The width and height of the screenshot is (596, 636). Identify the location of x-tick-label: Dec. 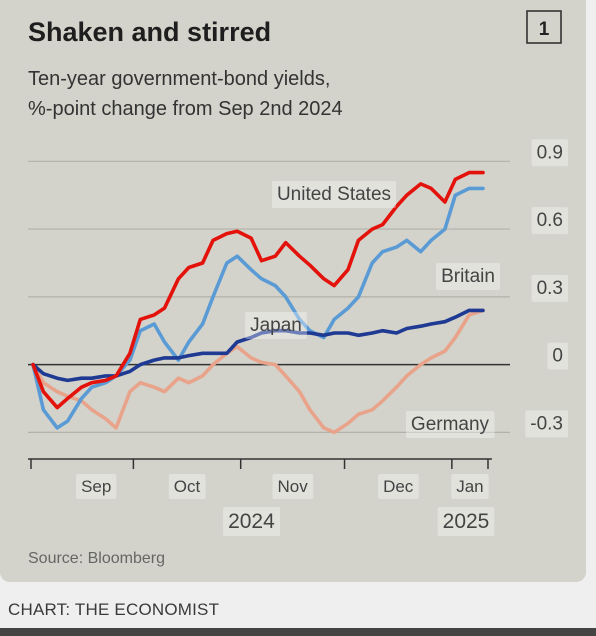
(398, 486).